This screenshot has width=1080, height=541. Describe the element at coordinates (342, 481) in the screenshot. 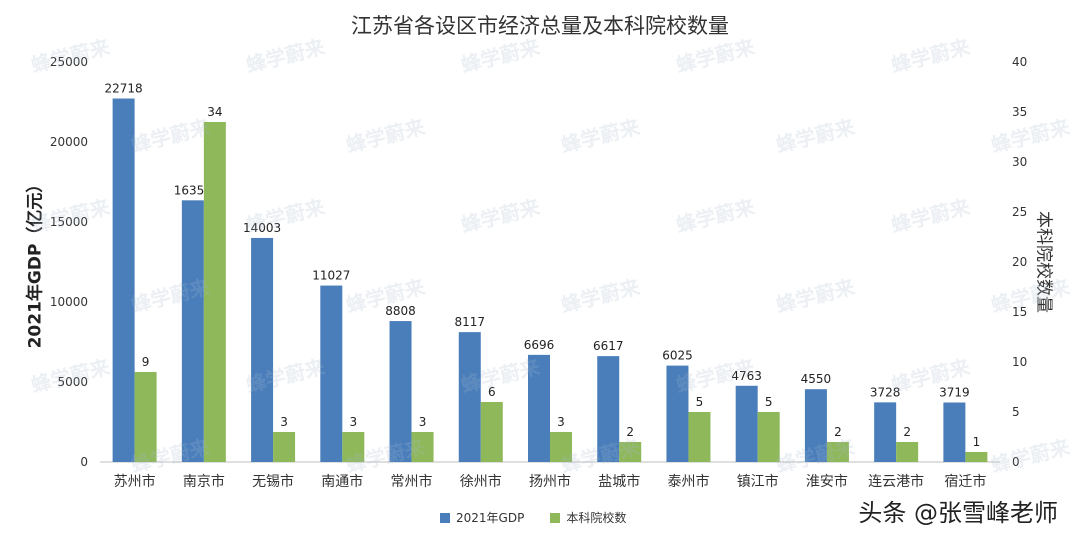

I see `x-tick-label: 南通市` at that location.